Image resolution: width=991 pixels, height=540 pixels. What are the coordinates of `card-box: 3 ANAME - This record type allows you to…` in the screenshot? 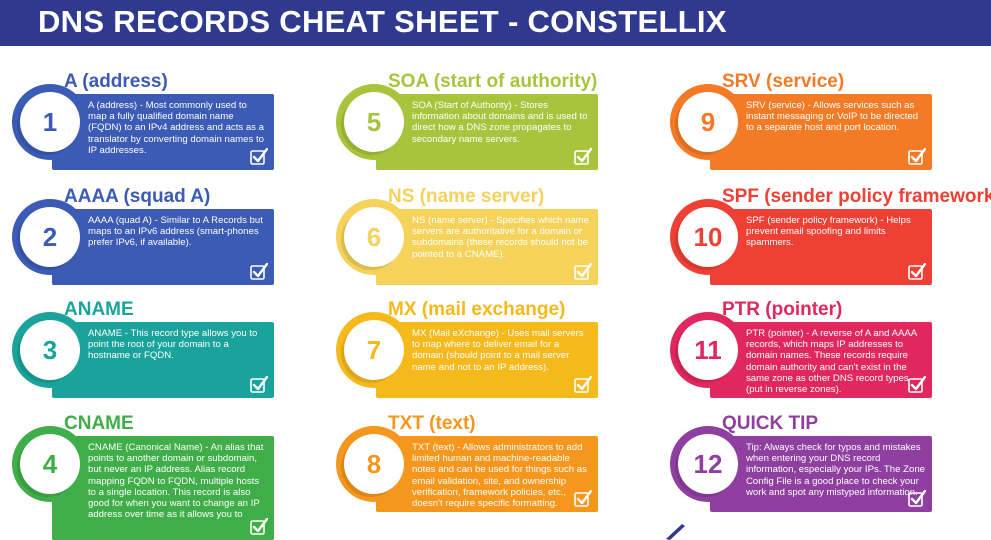 It's located at (143, 355).